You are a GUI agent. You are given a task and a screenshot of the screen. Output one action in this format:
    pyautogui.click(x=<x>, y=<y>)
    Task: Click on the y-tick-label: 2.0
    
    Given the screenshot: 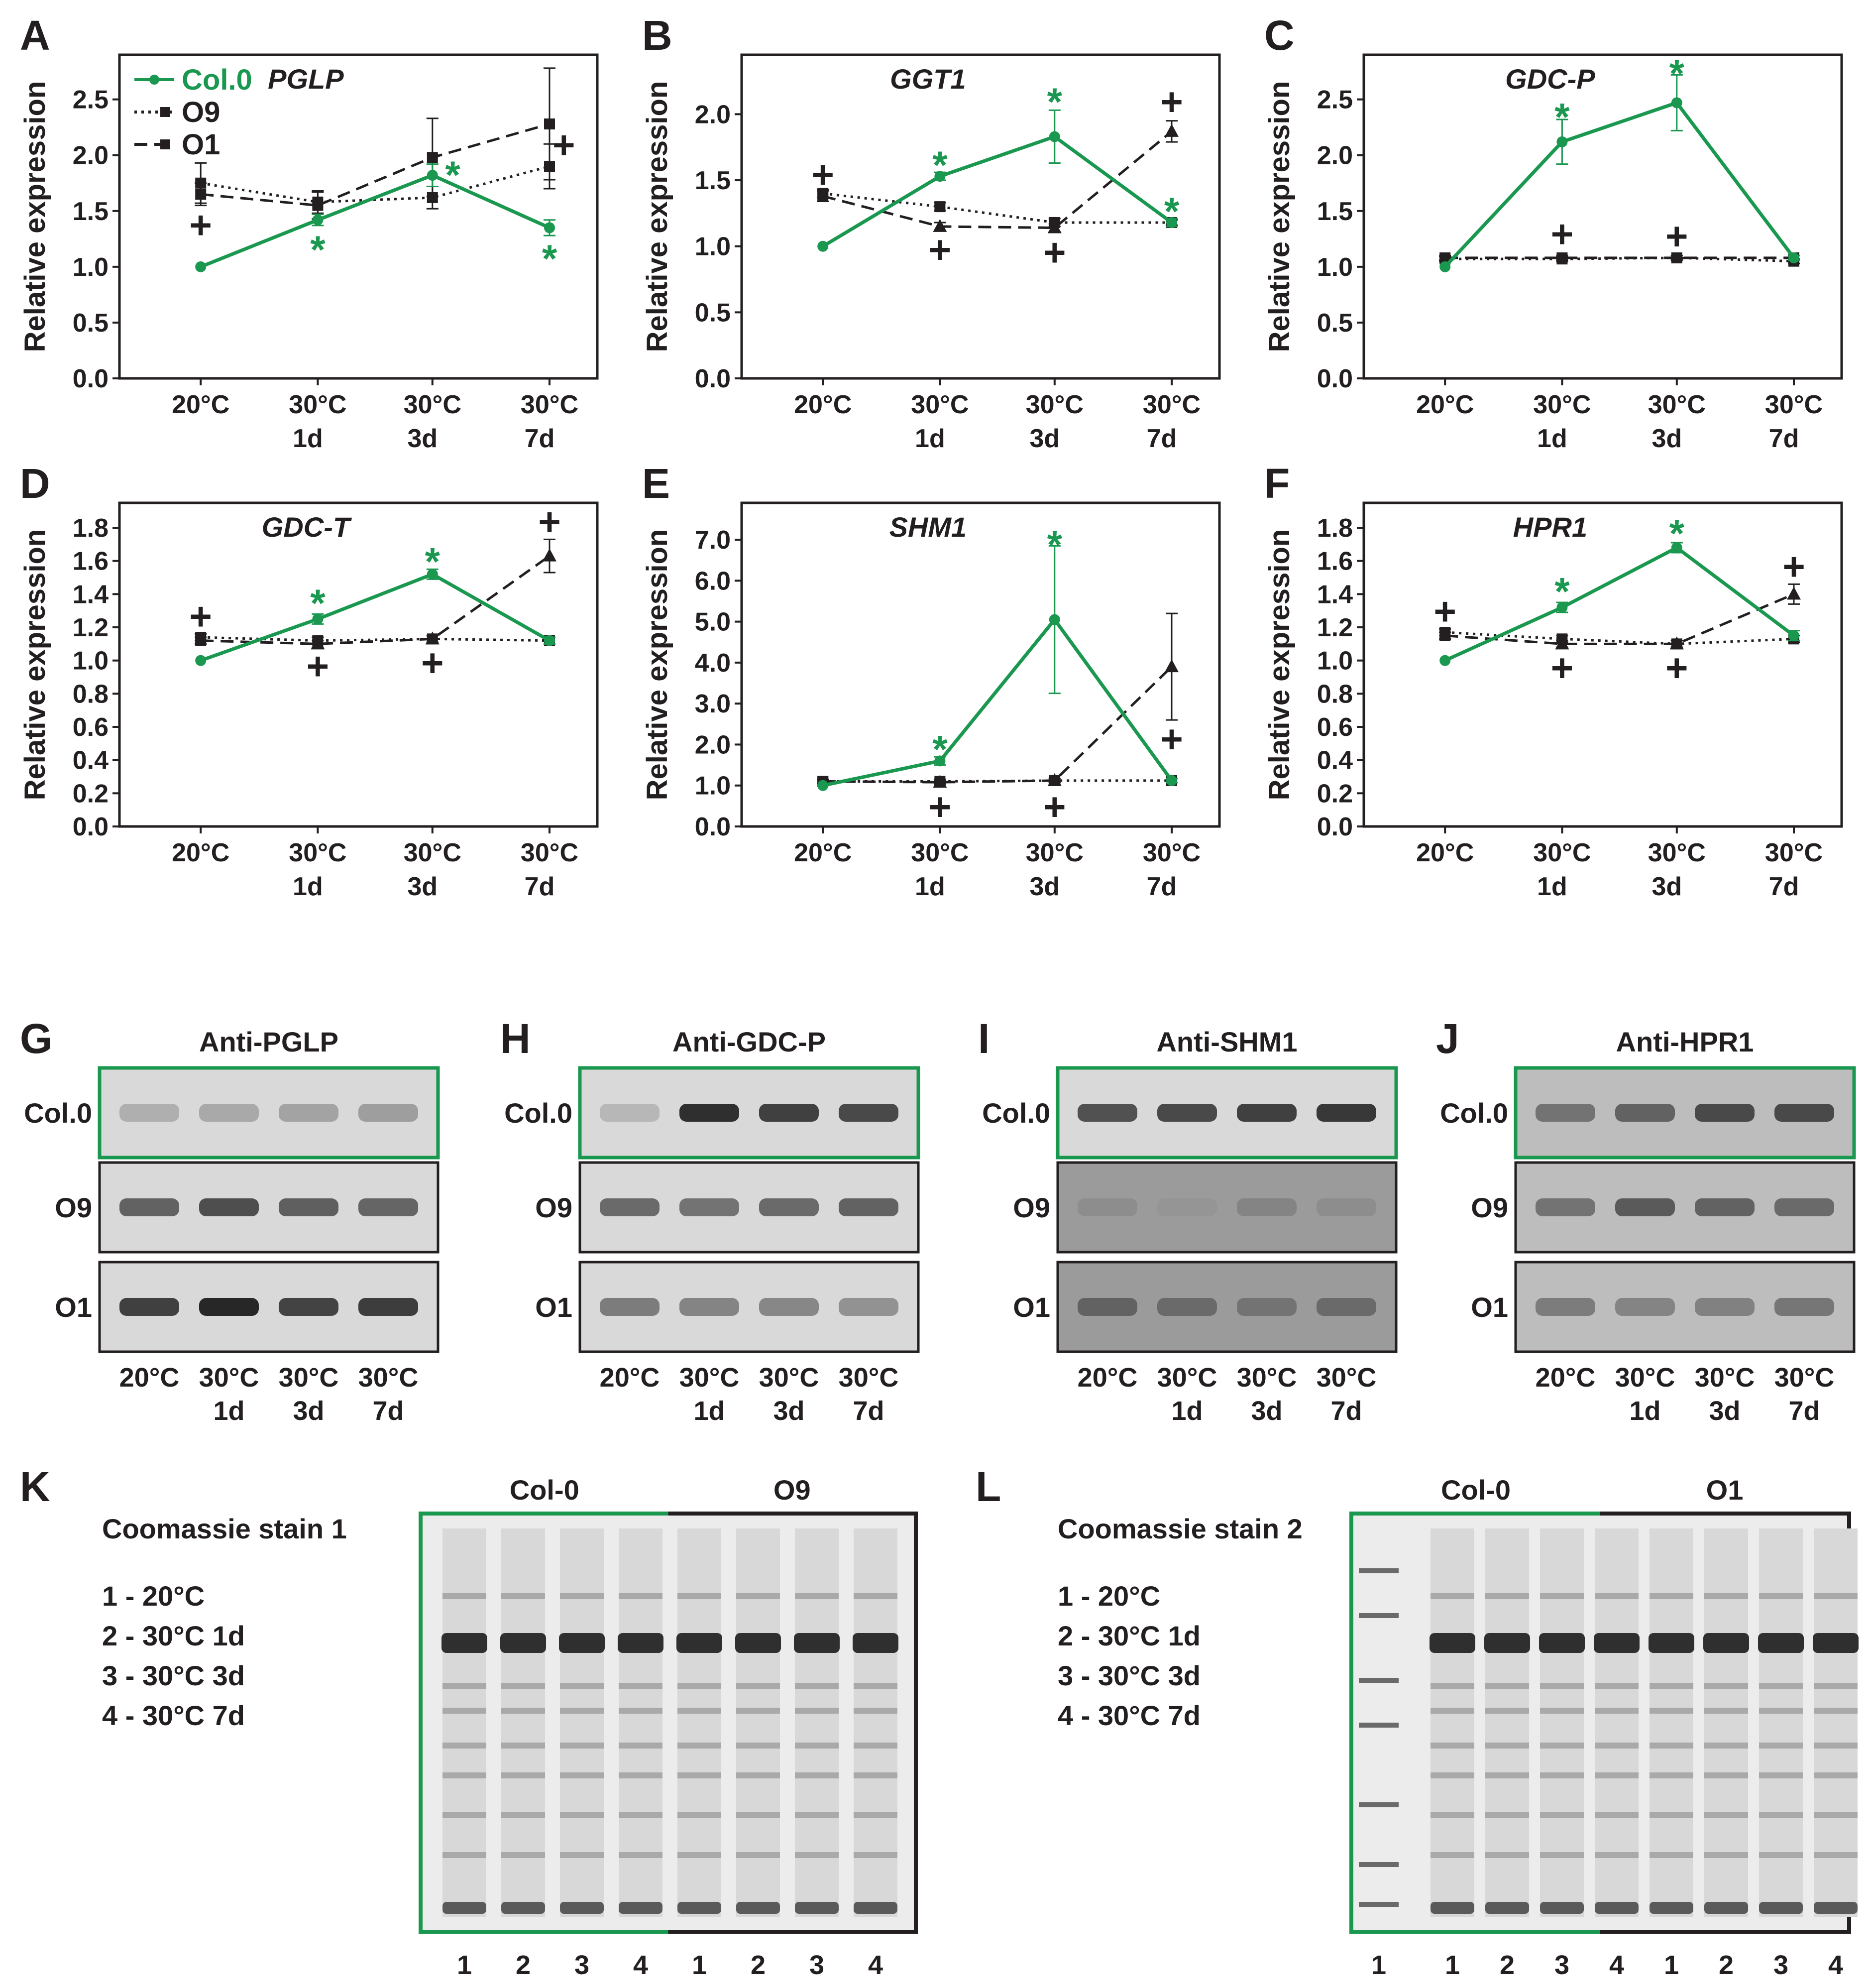 What is the action you would take?
    pyautogui.click(x=713, y=114)
    